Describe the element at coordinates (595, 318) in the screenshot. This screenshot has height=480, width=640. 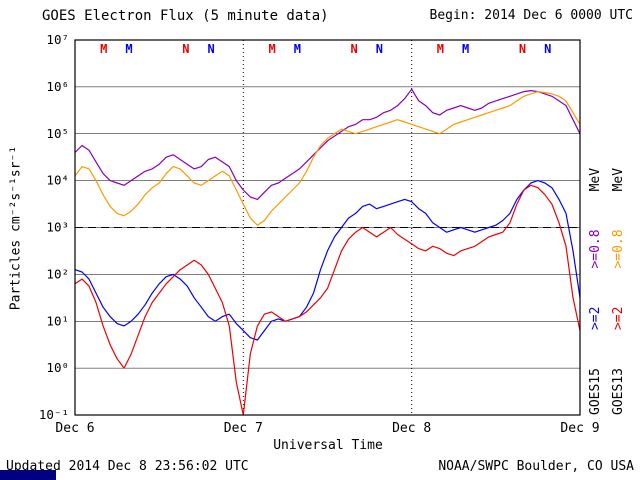
I see `legend-goes15-ge2: >=2` at that location.